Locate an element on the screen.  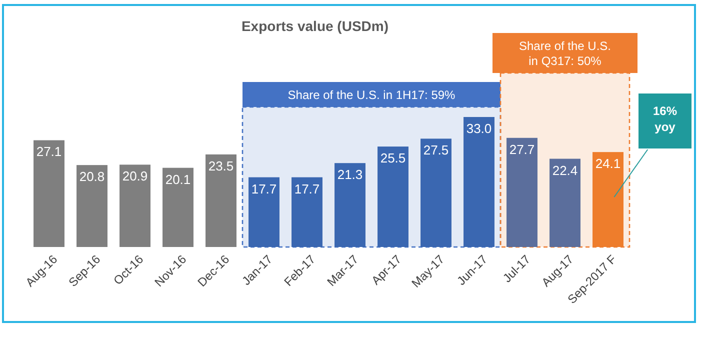
data-label: 20.1 is located at coordinates (178, 179).